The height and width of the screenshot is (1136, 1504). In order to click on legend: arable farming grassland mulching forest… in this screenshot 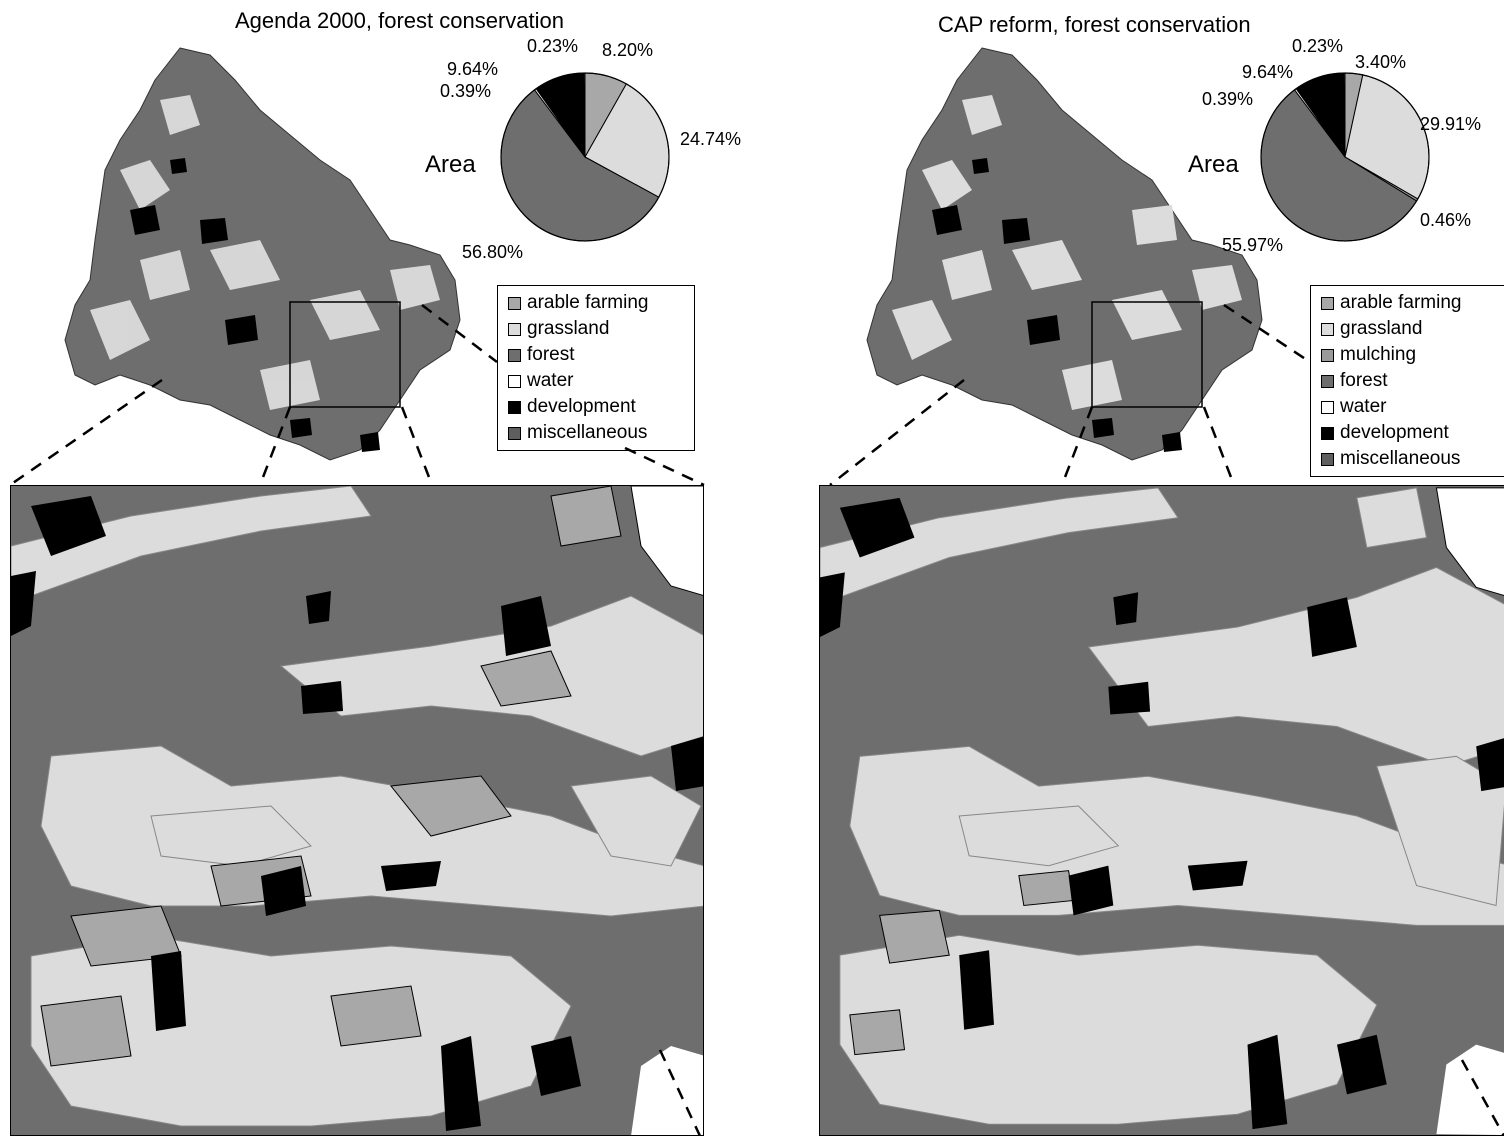, I will do `click(1407, 381)`.